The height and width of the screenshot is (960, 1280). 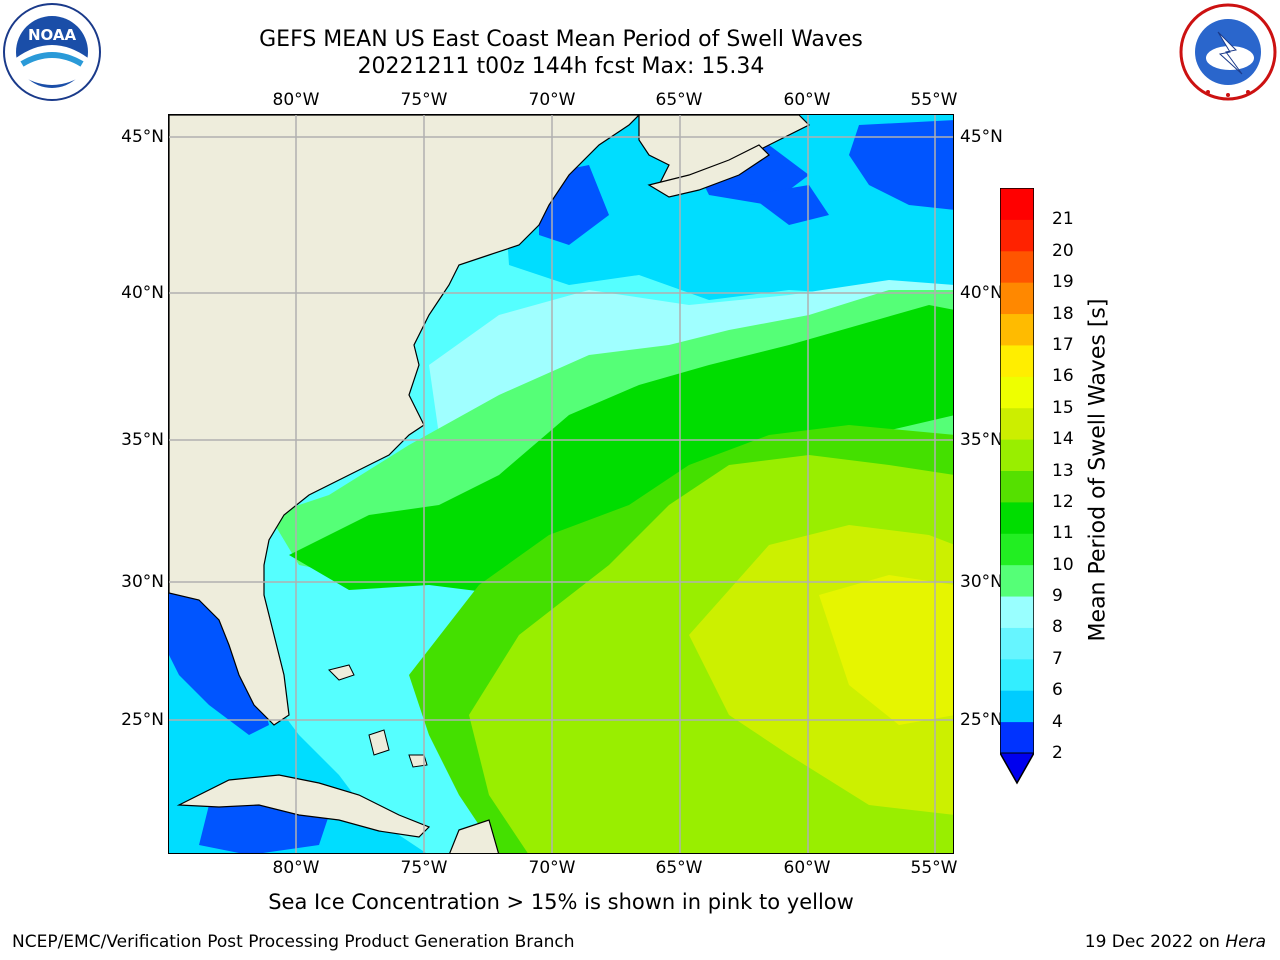 What do you see at coordinates (1063, 344) in the screenshot?
I see `colorbar-tick-label: 17` at bounding box center [1063, 344].